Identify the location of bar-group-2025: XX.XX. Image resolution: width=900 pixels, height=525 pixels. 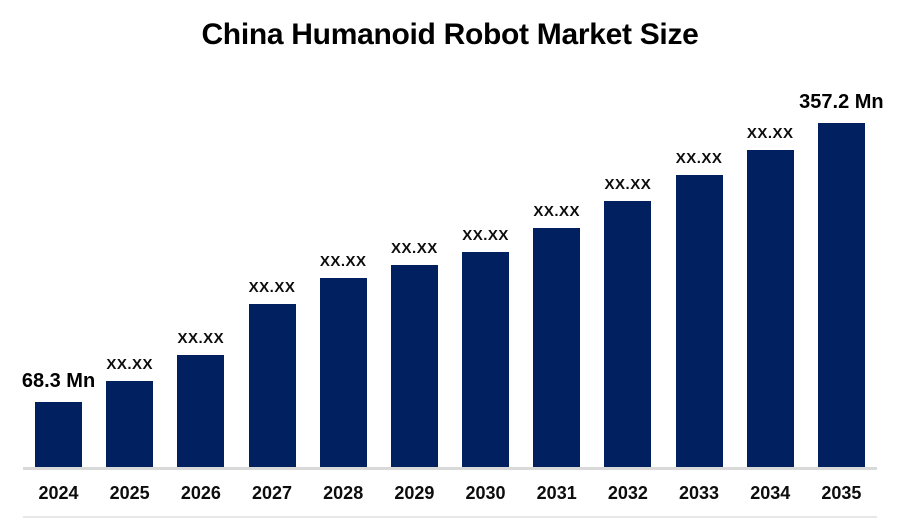
(130, 411).